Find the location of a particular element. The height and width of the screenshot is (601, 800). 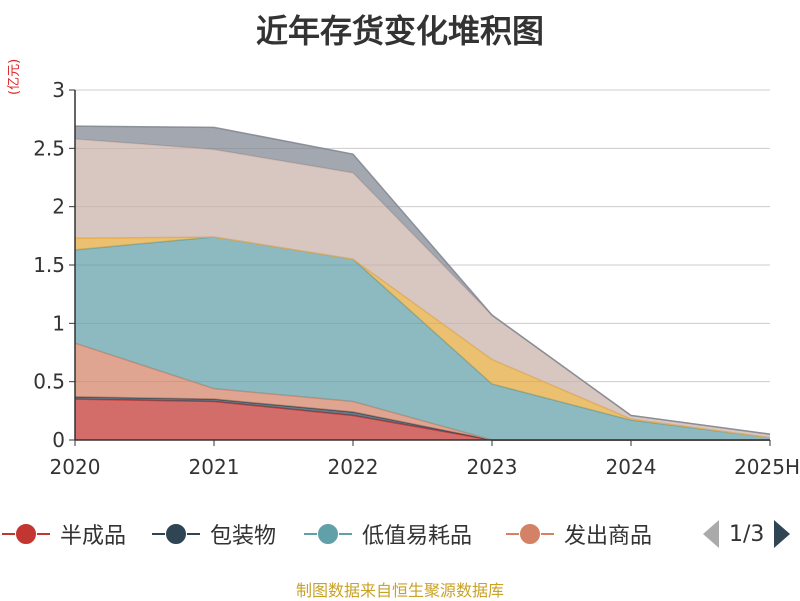

x-tick-label: 2023 is located at coordinates (492, 467).